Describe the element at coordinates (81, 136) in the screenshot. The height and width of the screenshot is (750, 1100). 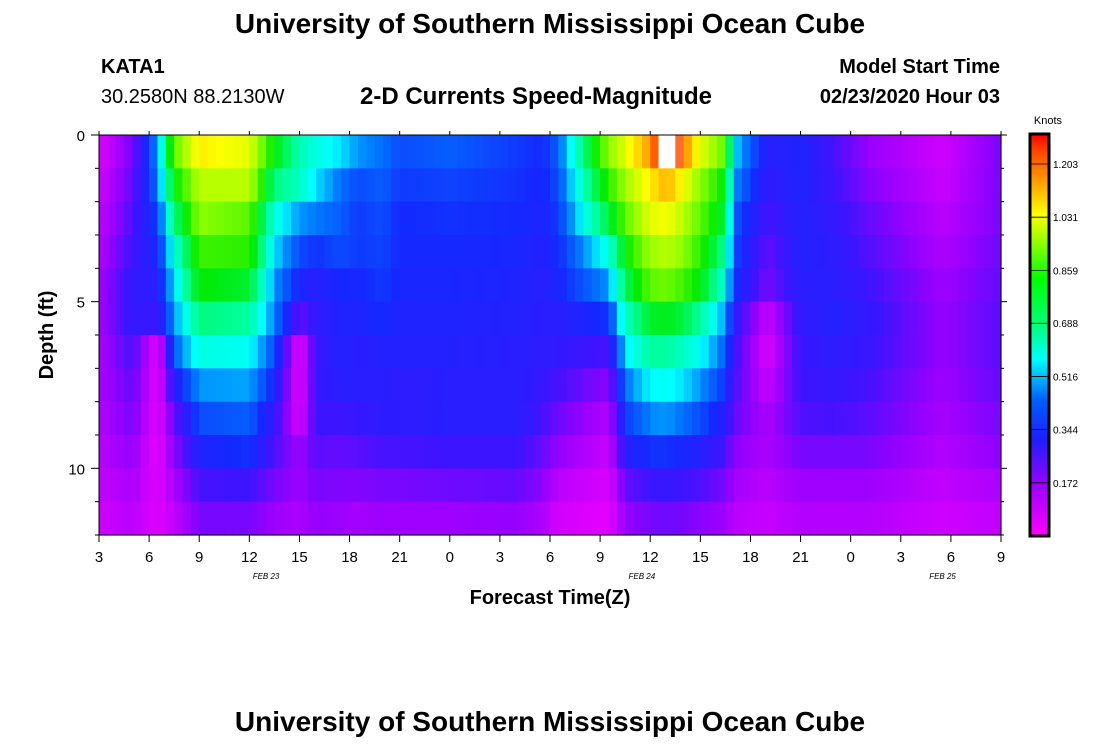
I see `y-tick-label: 0` at that location.